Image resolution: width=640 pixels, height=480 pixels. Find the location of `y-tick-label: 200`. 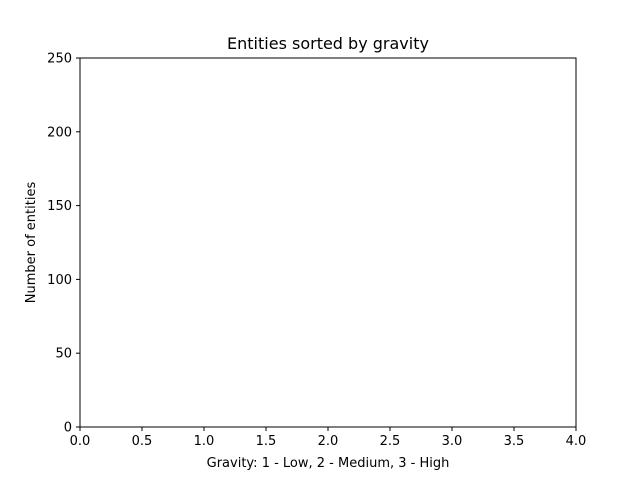

y-tick-label: 200 is located at coordinates (59, 132).